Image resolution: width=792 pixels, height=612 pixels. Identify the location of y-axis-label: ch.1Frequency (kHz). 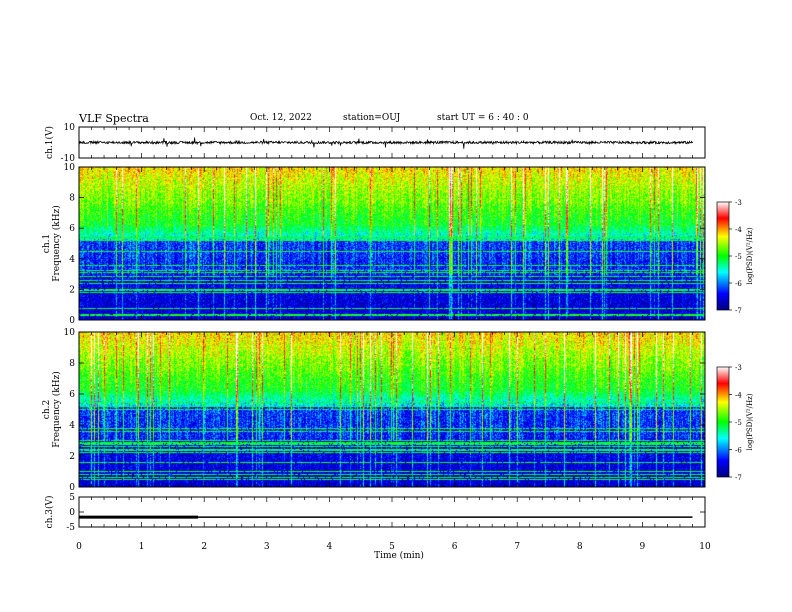
(52, 243).